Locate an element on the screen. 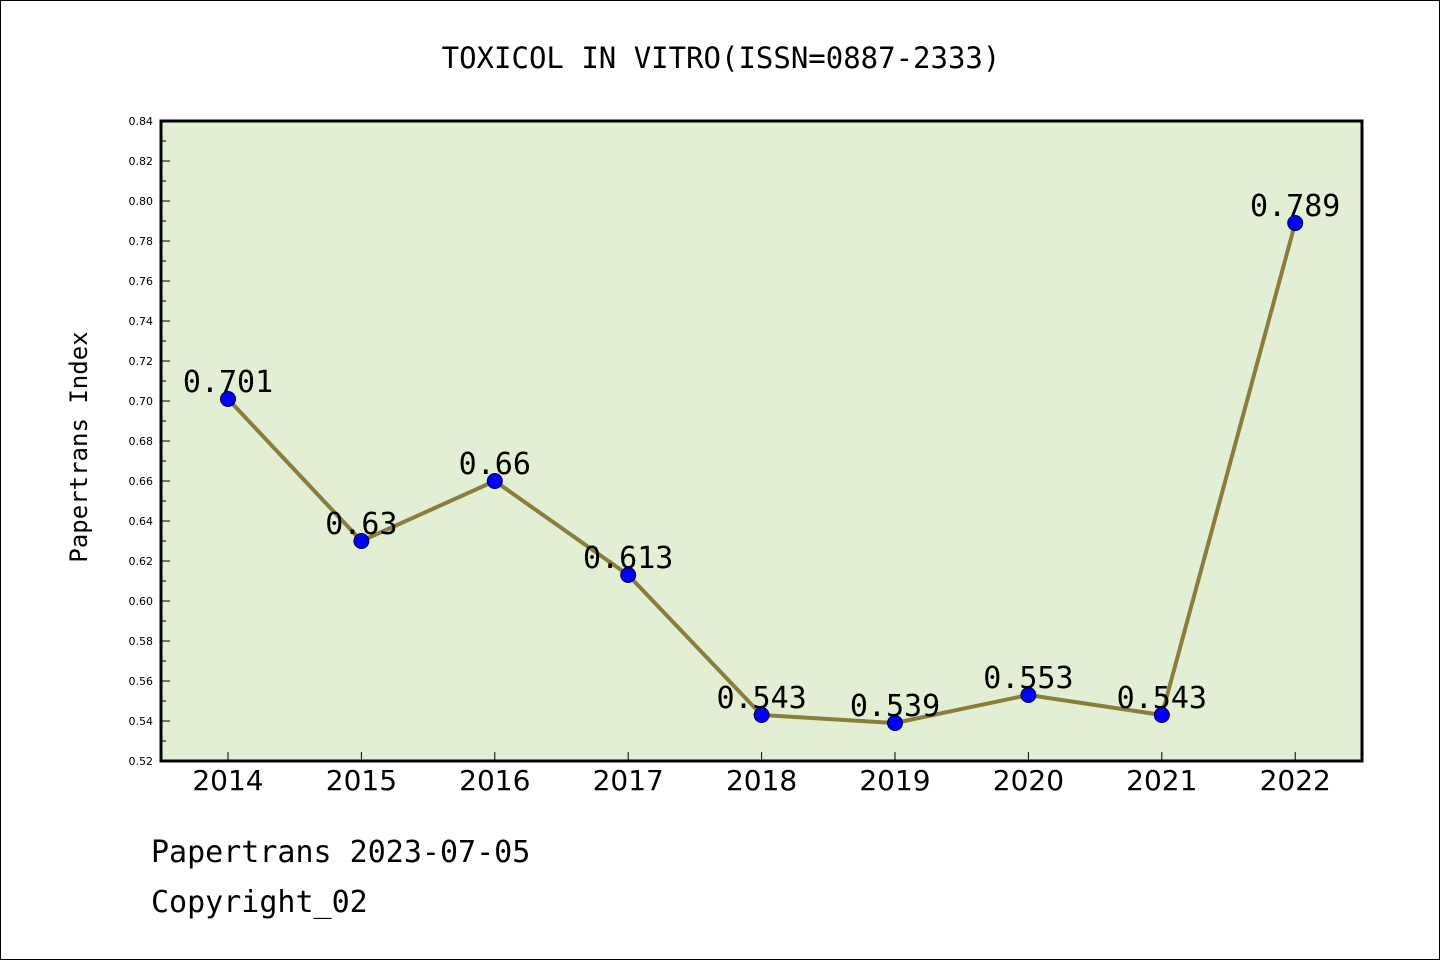 The height and width of the screenshot is (960, 1440). y-tick-label: 0.78 is located at coordinates (141, 241).